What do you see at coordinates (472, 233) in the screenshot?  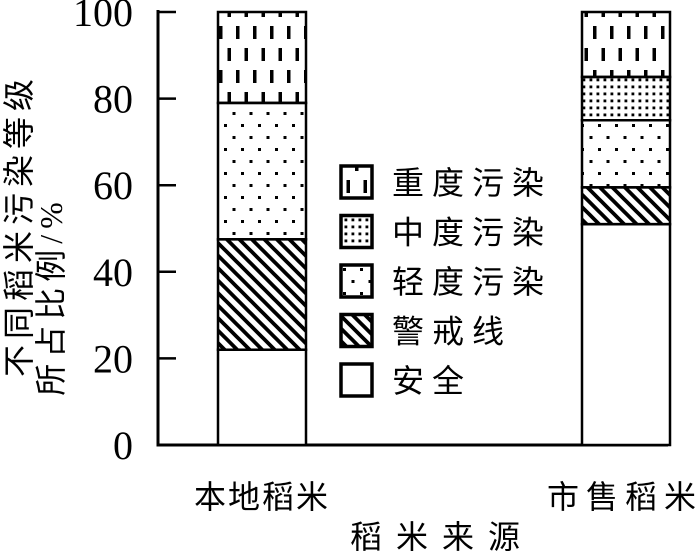 I see `legend-label: 中度污染` at bounding box center [472, 233].